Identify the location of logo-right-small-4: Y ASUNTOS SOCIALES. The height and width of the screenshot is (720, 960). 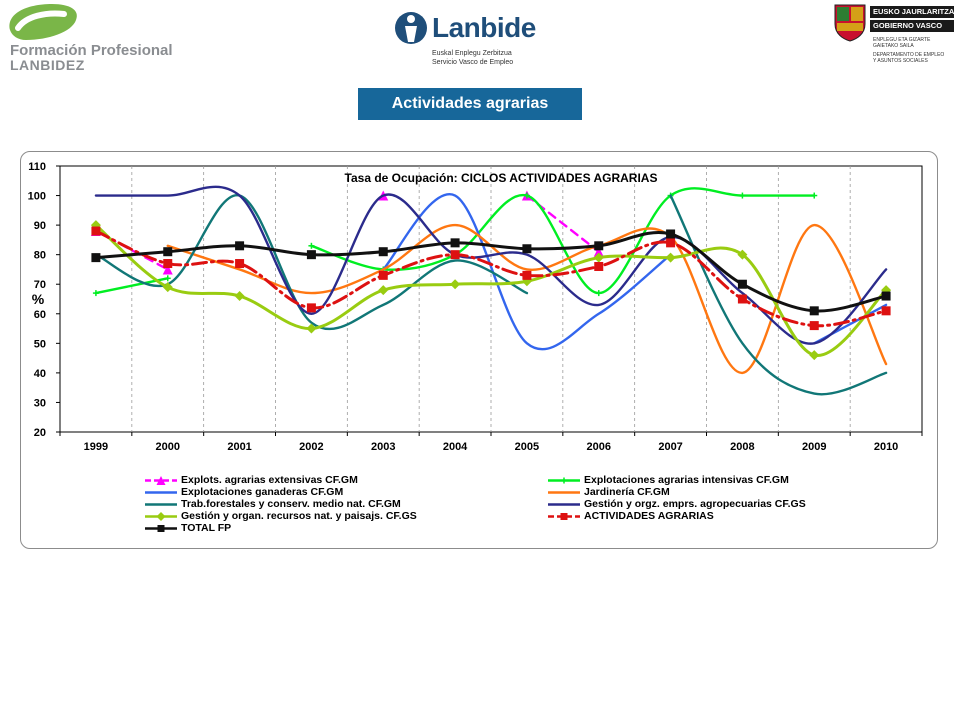
(900, 61).